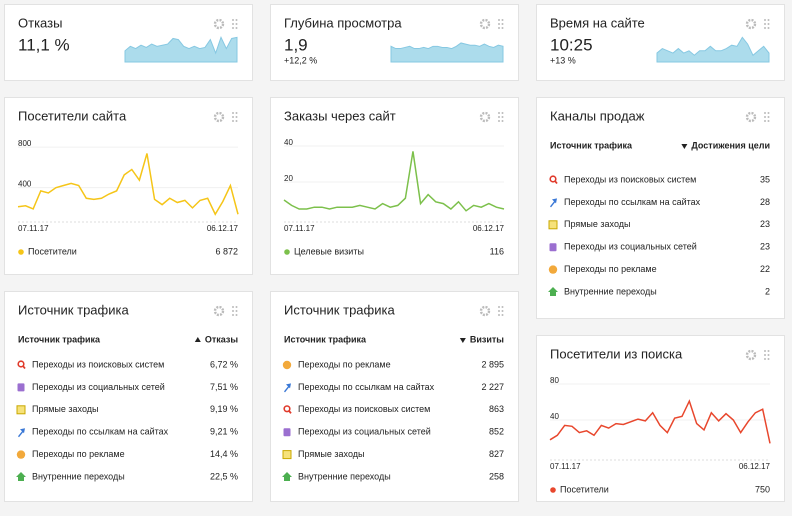 The height and width of the screenshot is (516, 792). Describe the element at coordinates (765, 202) in the screenshot. I see `row-value: 28` at that location.